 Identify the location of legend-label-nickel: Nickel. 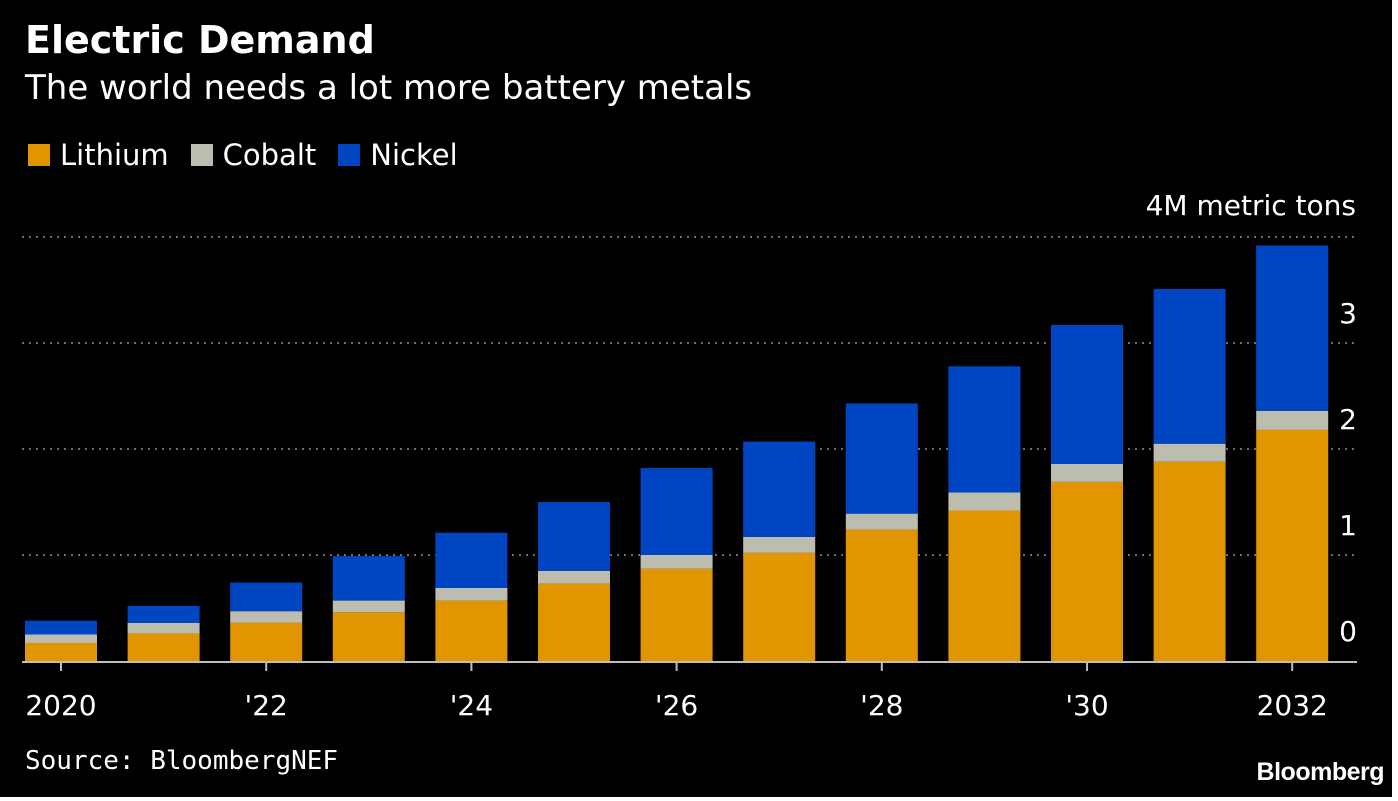
(414, 155).